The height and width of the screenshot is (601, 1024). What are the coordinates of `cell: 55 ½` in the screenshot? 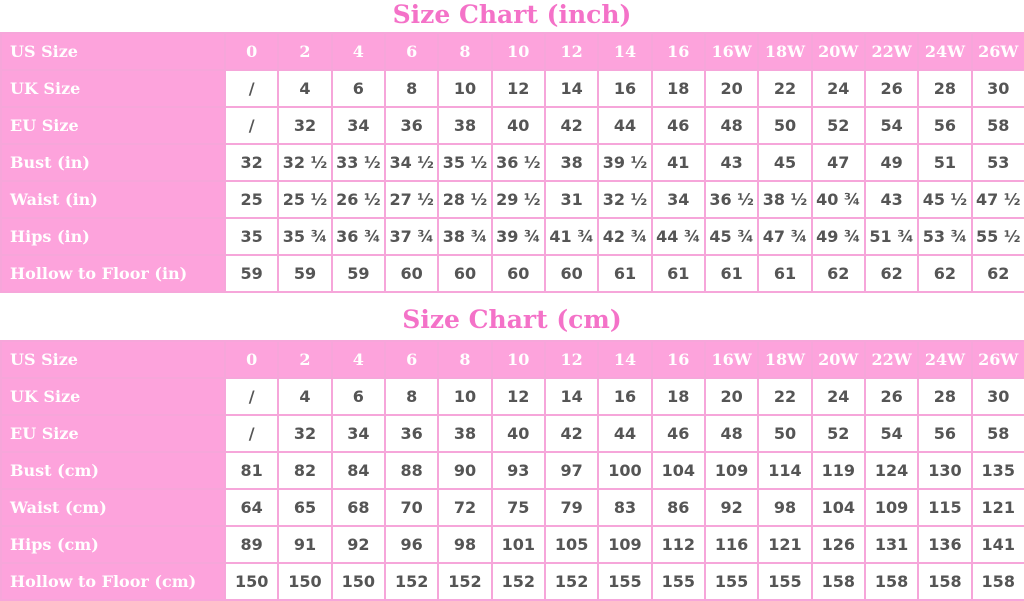 It's located at (997, 236).